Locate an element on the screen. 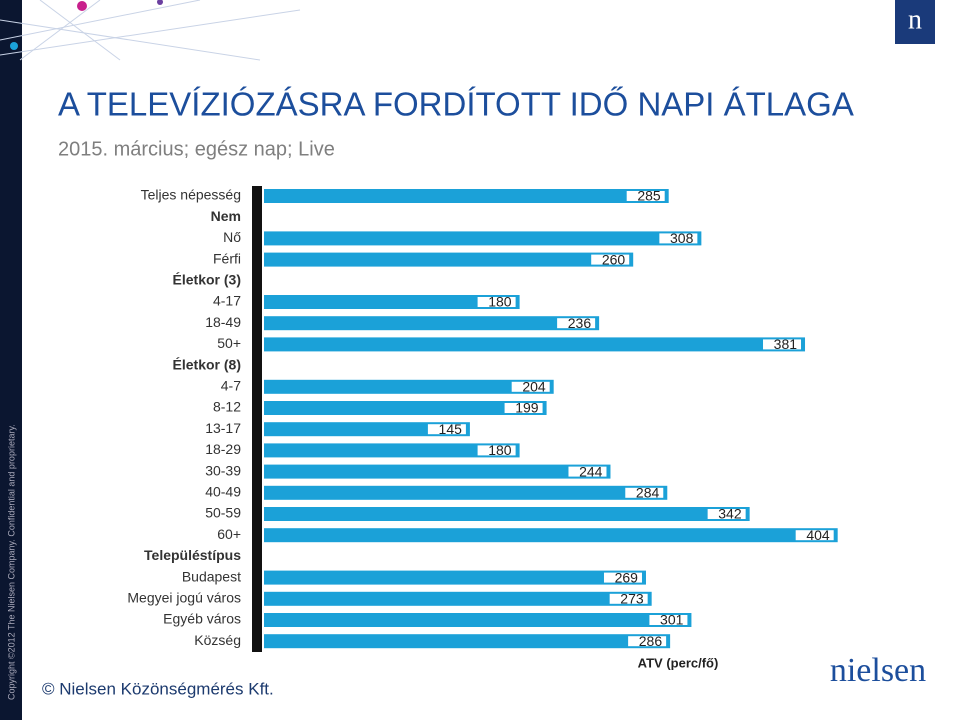  value-label: 269 is located at coordinates (627, 577).